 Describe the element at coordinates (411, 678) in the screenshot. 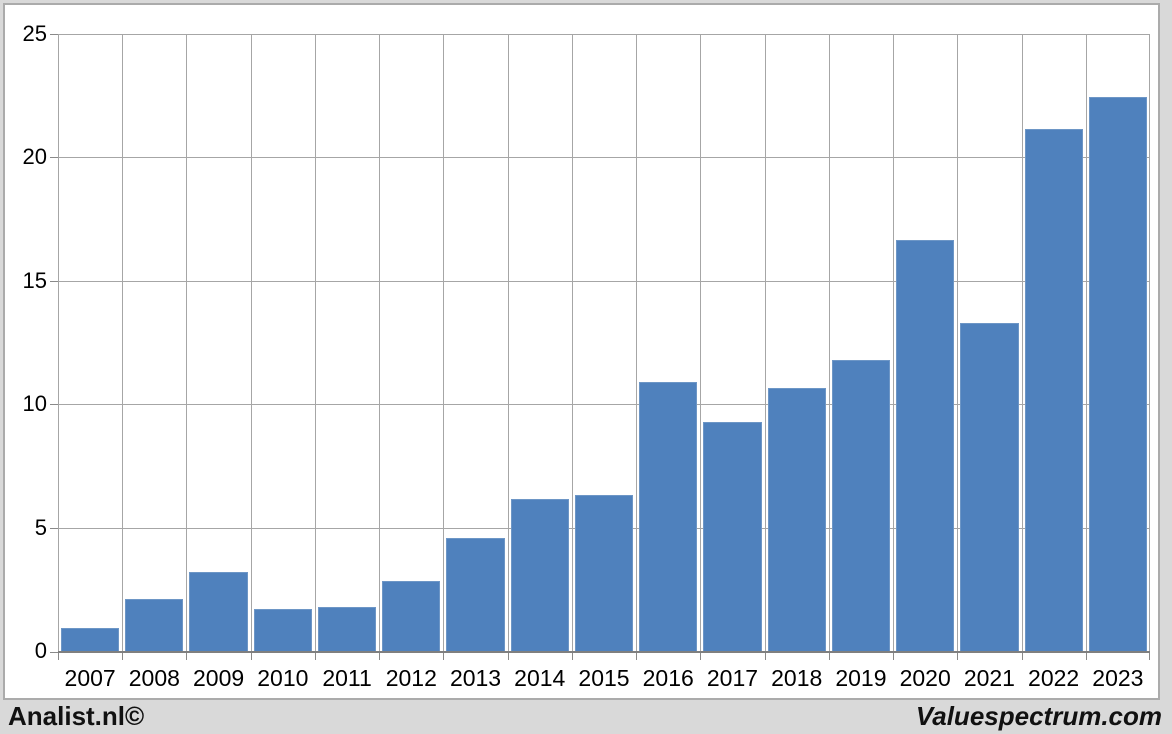

I see `x-axis-label: 2012` at that location.